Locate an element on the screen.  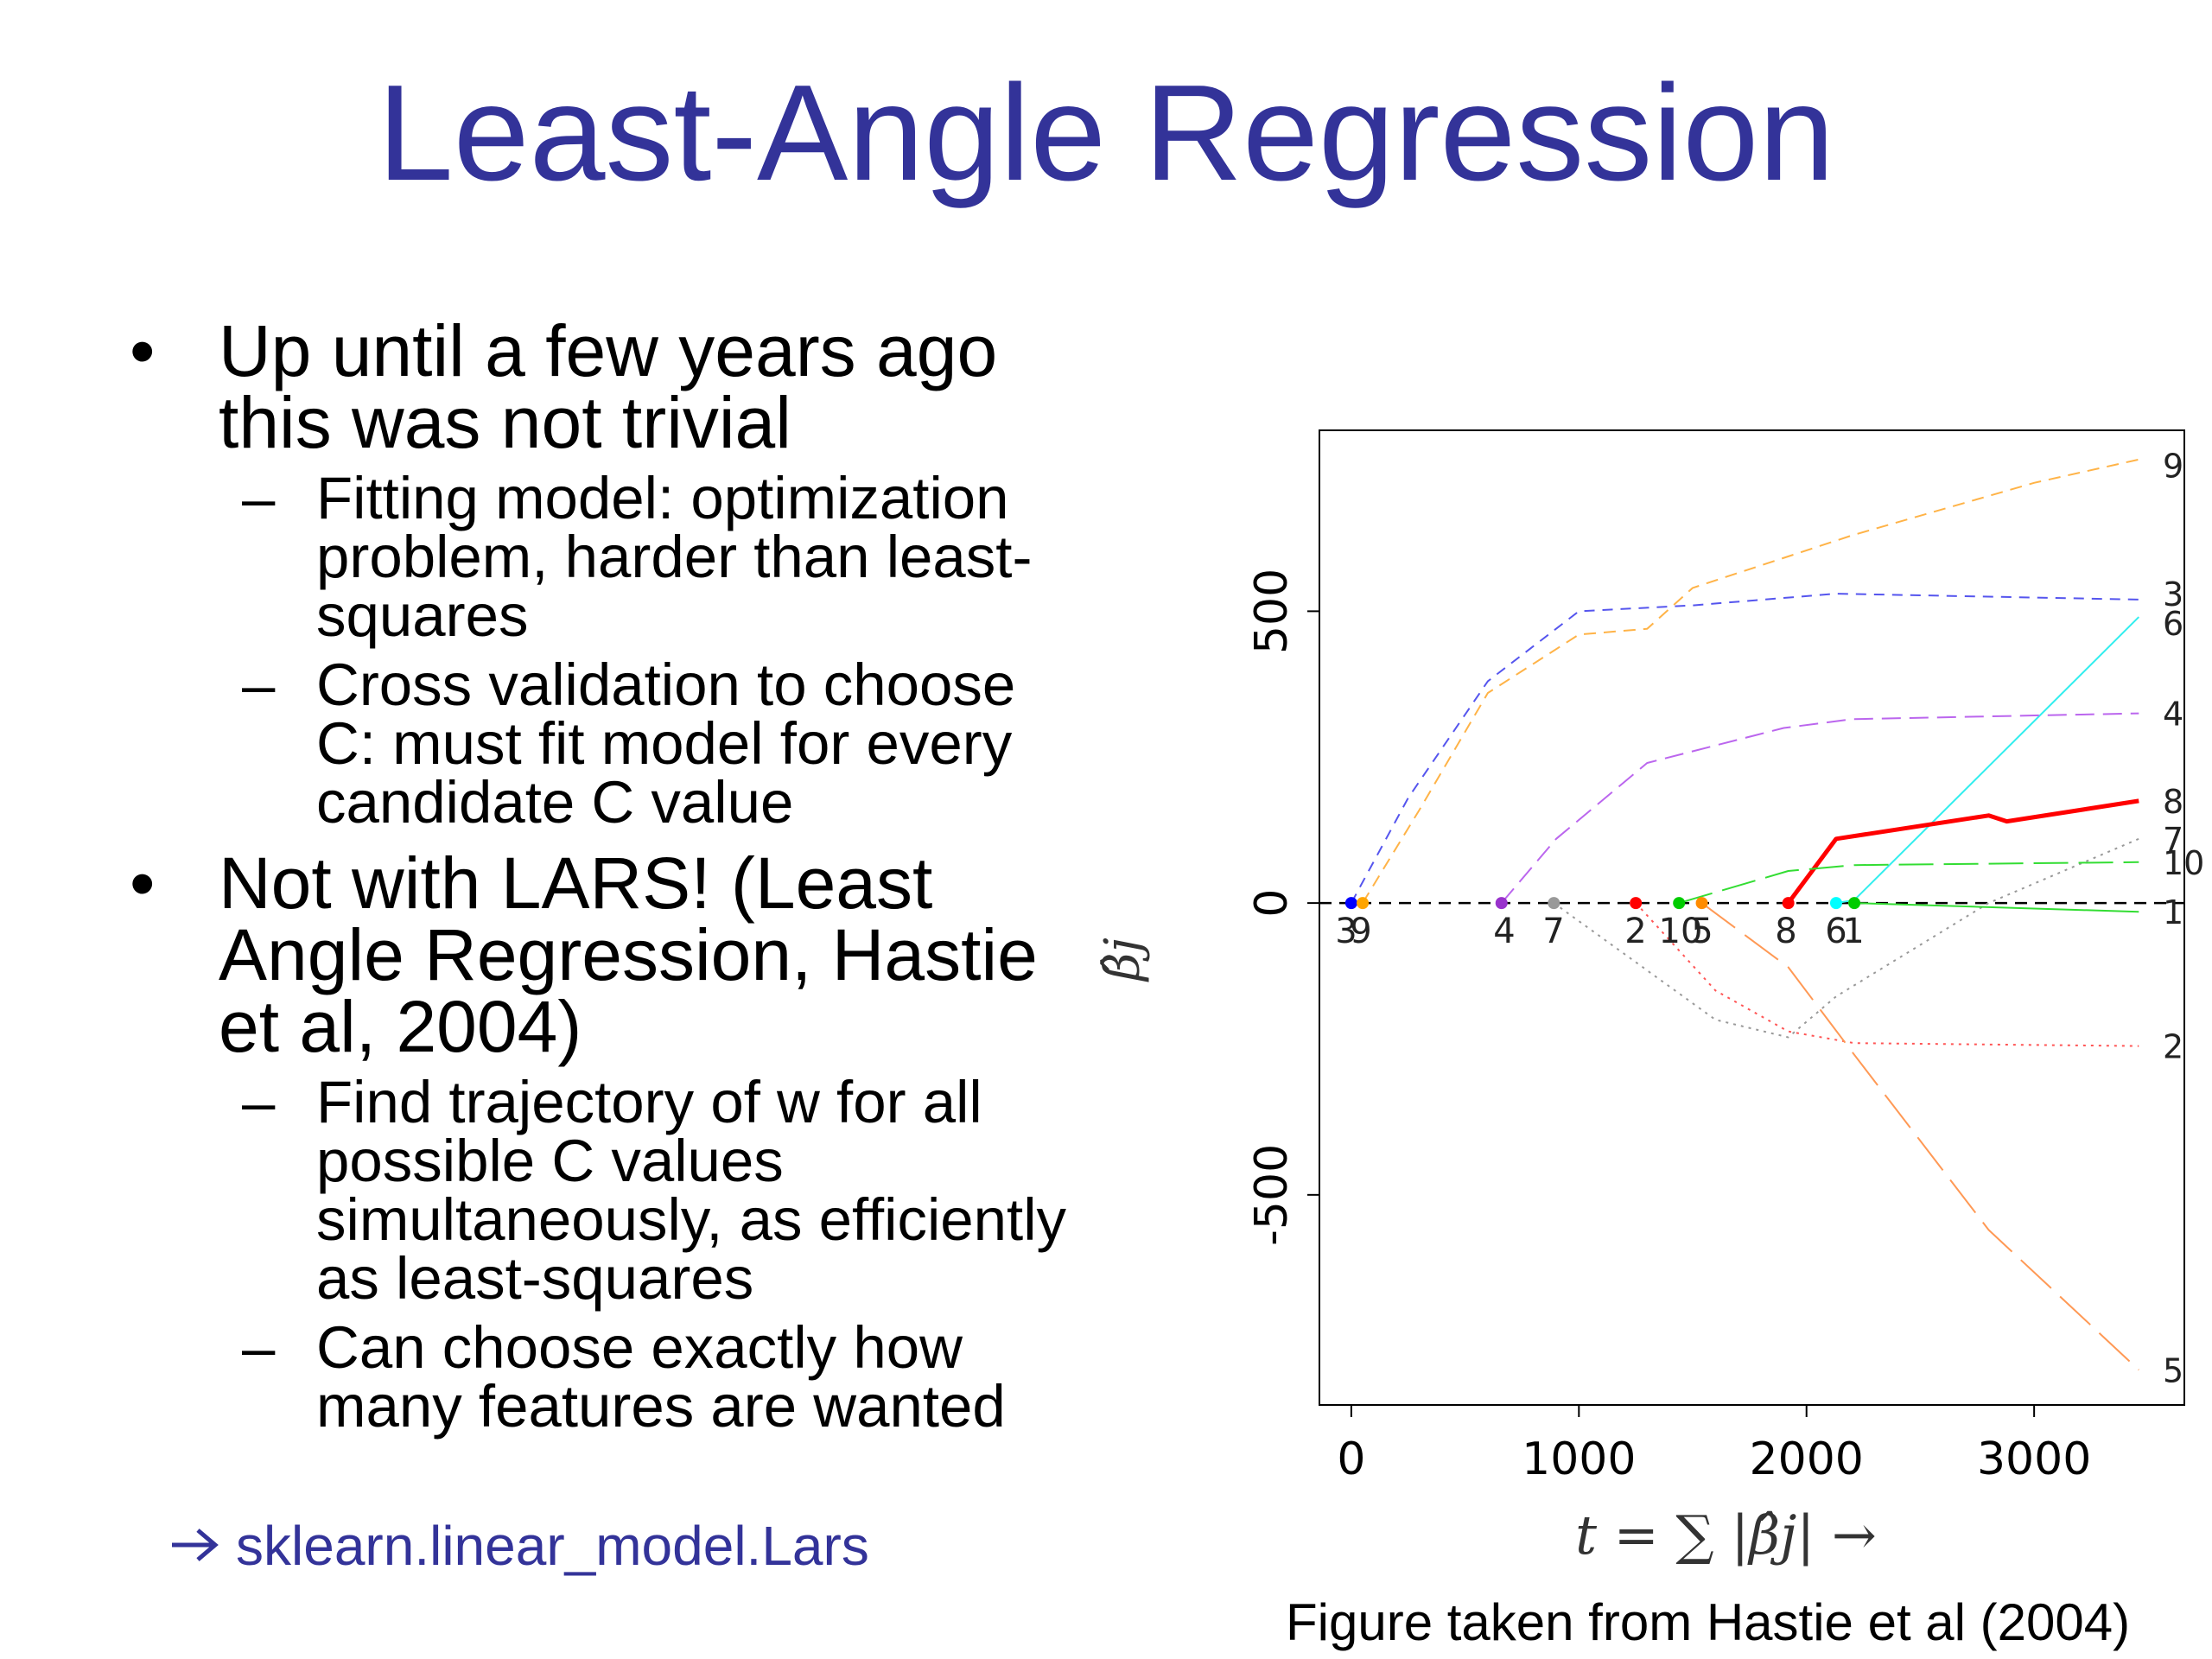
figure-caption: Figure taken from Hastie et al (2004) is located at coordinates (1708, 1622).